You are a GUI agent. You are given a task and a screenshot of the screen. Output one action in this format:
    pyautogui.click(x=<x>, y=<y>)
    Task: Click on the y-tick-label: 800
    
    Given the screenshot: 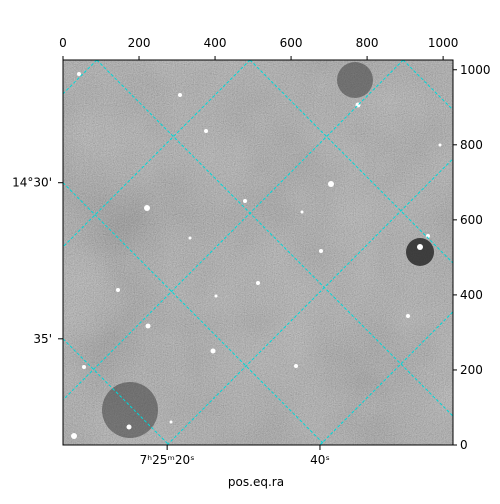 What is the action you would take?
    pyautogui.click(x=471, y=145)
    